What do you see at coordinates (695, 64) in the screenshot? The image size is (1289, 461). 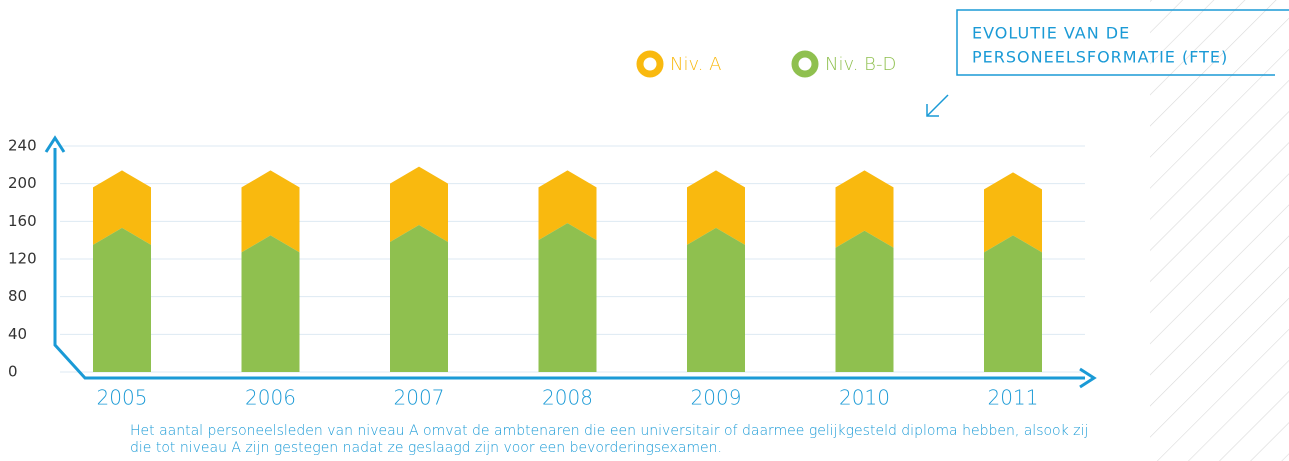 I see `legend-label: Niv. A` at bounding box center [695, 64].